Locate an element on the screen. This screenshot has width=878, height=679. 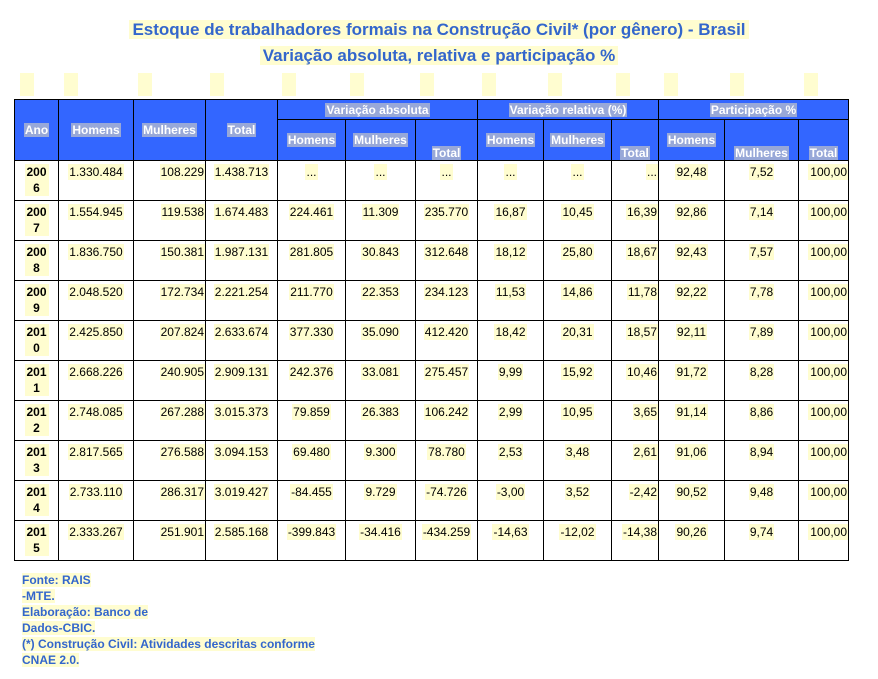
cell-rel-homens: -14,63 is located at coordinates (510, 540).